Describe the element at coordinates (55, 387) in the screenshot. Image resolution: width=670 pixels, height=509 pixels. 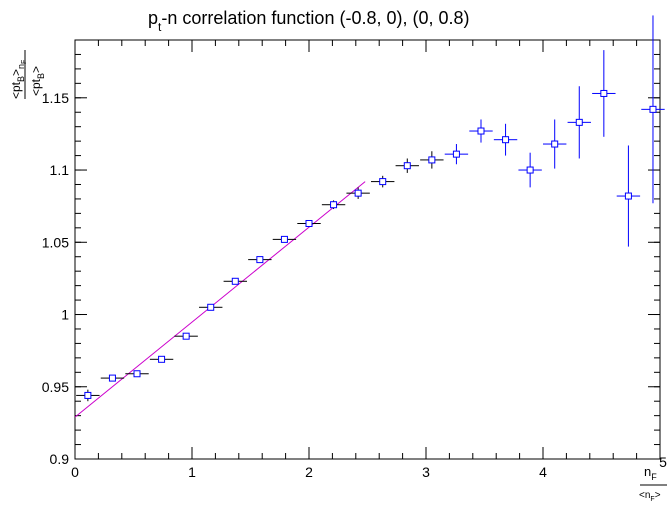
I see `y-tick-label: 0.95` at that location.